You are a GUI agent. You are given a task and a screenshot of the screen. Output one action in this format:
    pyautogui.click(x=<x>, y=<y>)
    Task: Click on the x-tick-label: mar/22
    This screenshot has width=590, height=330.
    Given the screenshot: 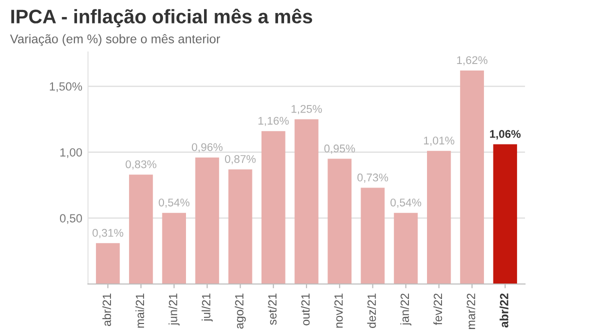 What is the action you would take?
    pyautogui.click(x=471, y=311)
    